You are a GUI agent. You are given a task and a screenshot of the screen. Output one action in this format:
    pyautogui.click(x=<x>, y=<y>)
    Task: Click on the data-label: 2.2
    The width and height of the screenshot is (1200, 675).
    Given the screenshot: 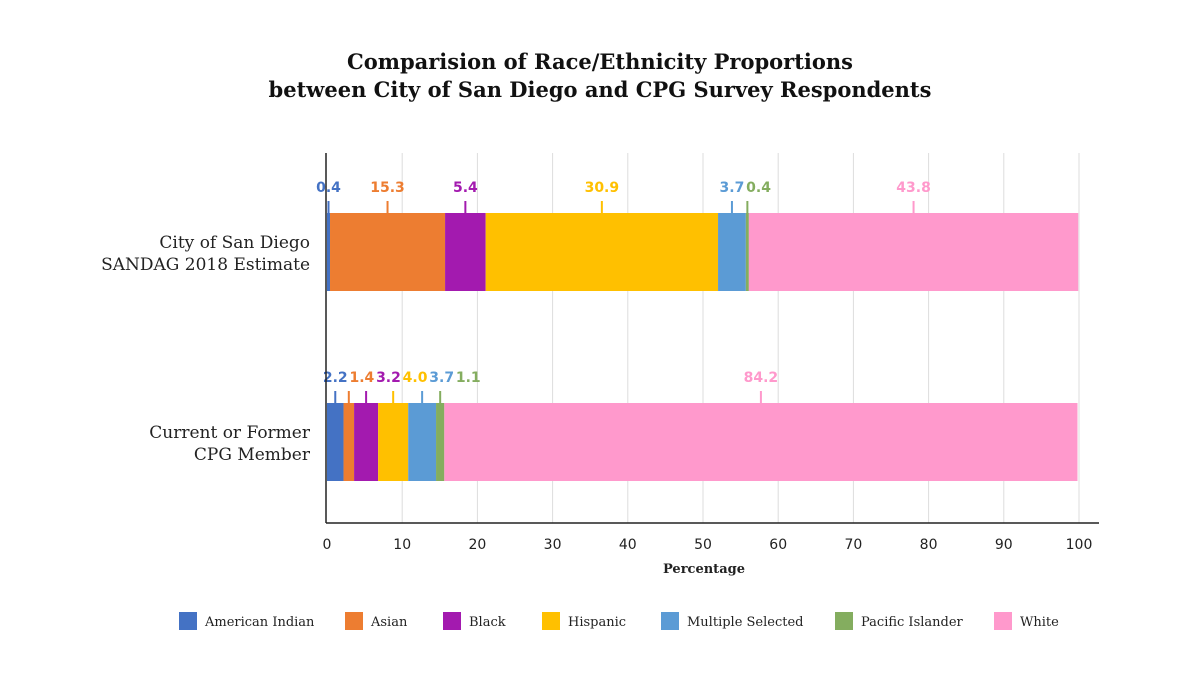 What is the action you would take?
    pyautogui.click(x=335, y=378)
    